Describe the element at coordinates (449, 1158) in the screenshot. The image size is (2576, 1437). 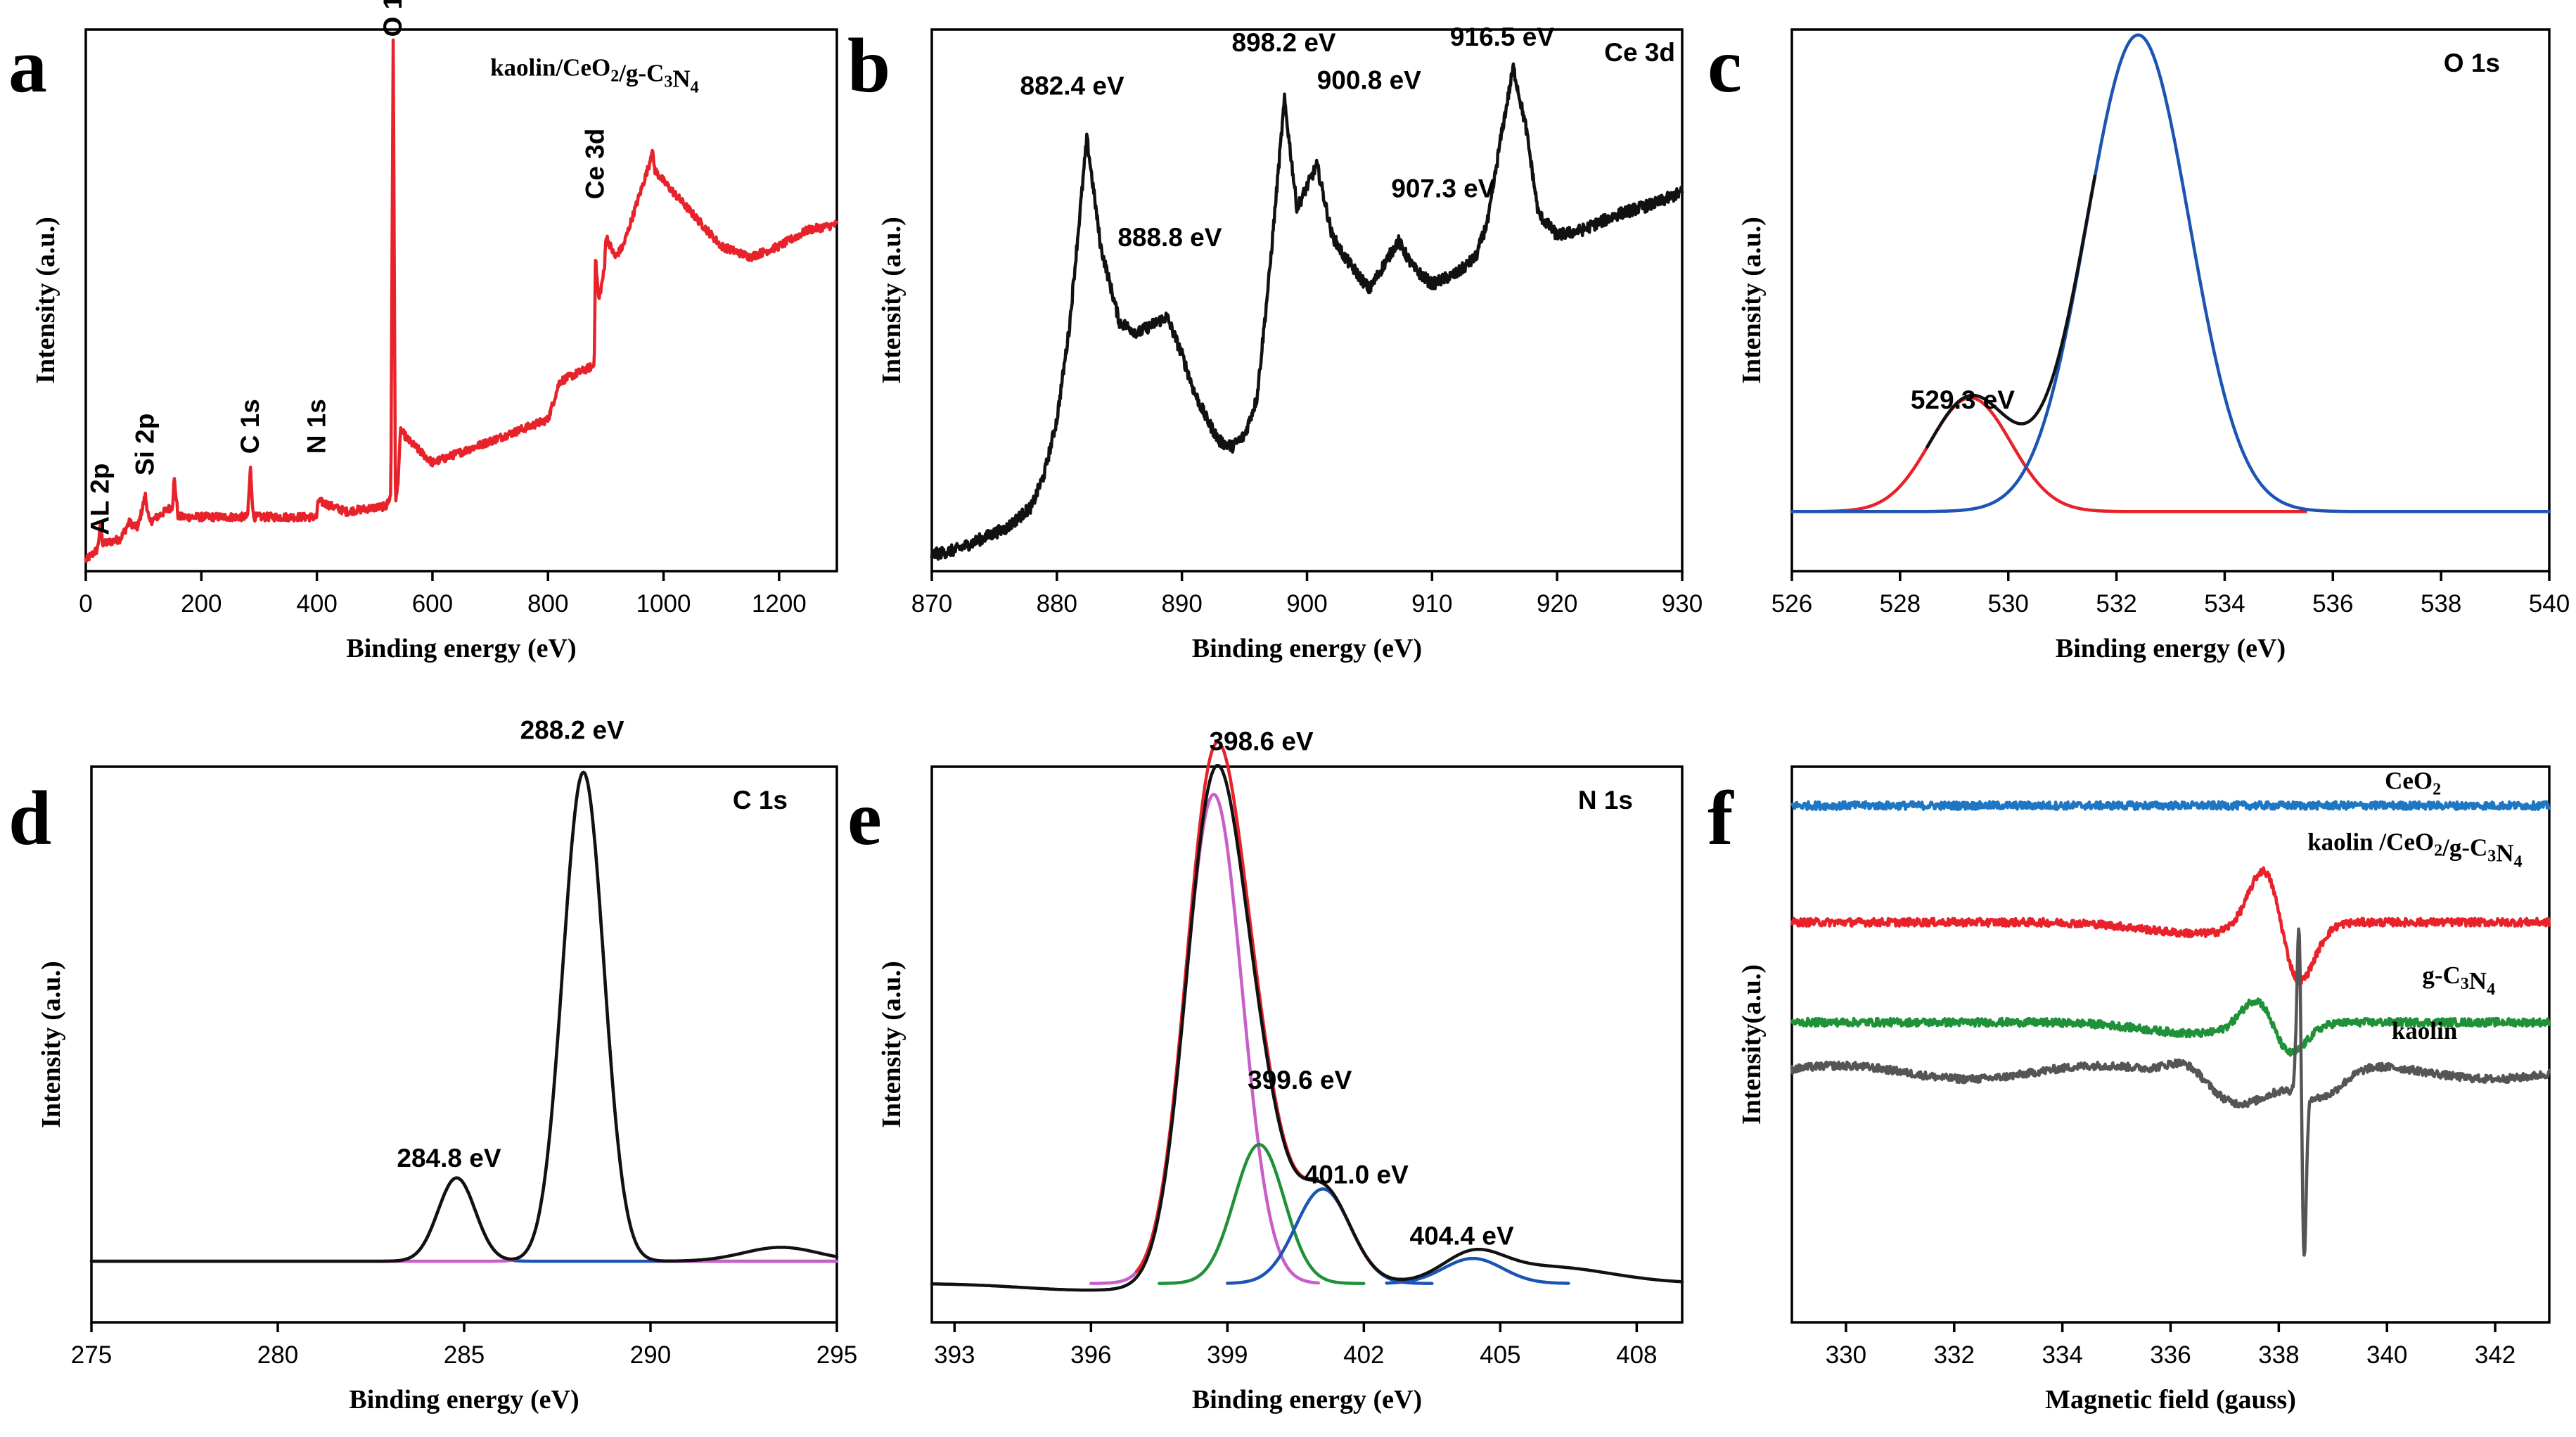
I see `peak-label: 284.8 eV` at that location.